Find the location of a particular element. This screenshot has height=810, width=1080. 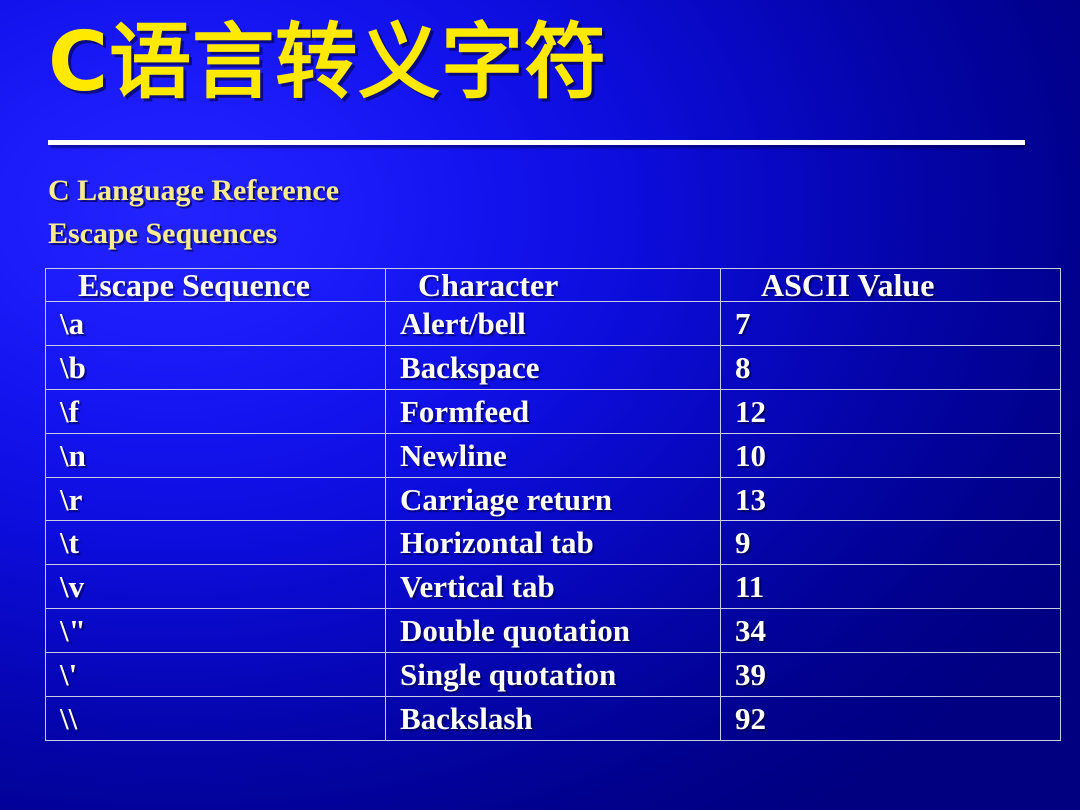

cell-character: Formfeed is located at coordinates (553, 411).